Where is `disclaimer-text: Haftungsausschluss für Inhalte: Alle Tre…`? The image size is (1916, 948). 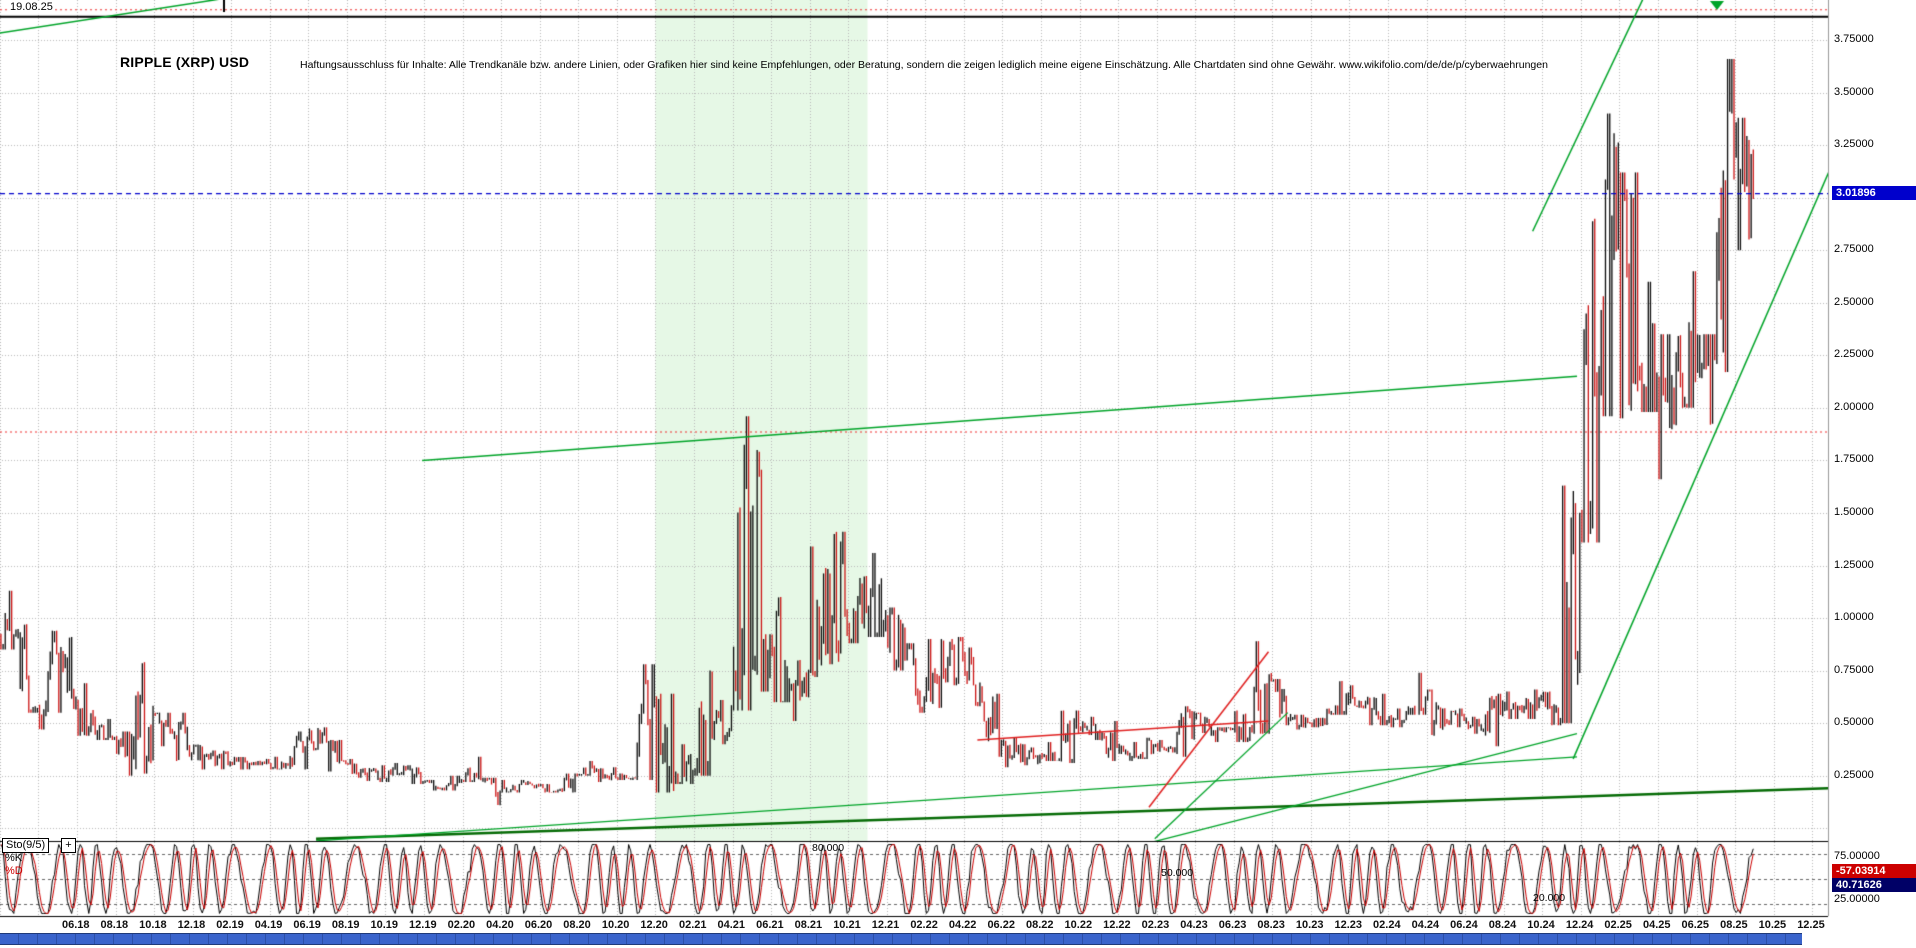
disclaimer-text: Haftungsausschluss für Inhalte: Alle Tre… is located at coordinates (924, 65).